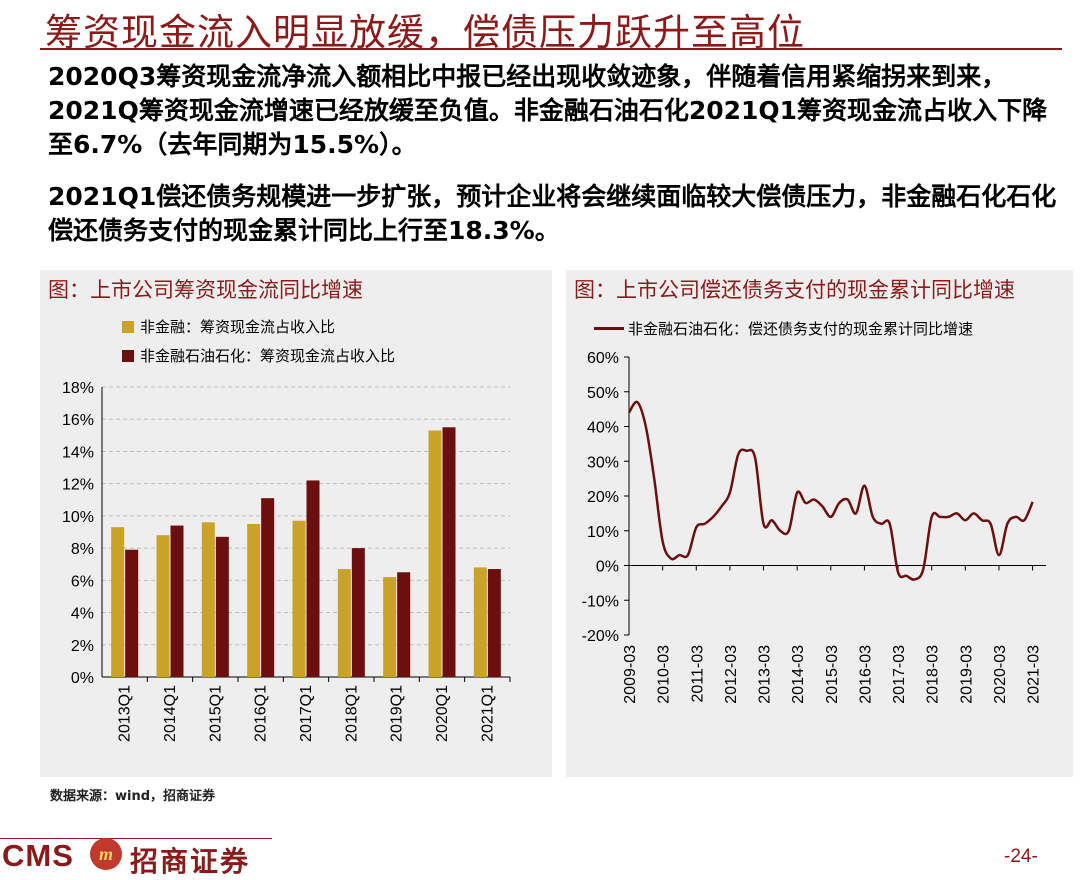 The height and width of the screenshot is (880, 1080). What do you see at coordinates (78, 517) in the screenshot?
I see `bar-y-tick-label: 10%` at bounding box center [78, 517].